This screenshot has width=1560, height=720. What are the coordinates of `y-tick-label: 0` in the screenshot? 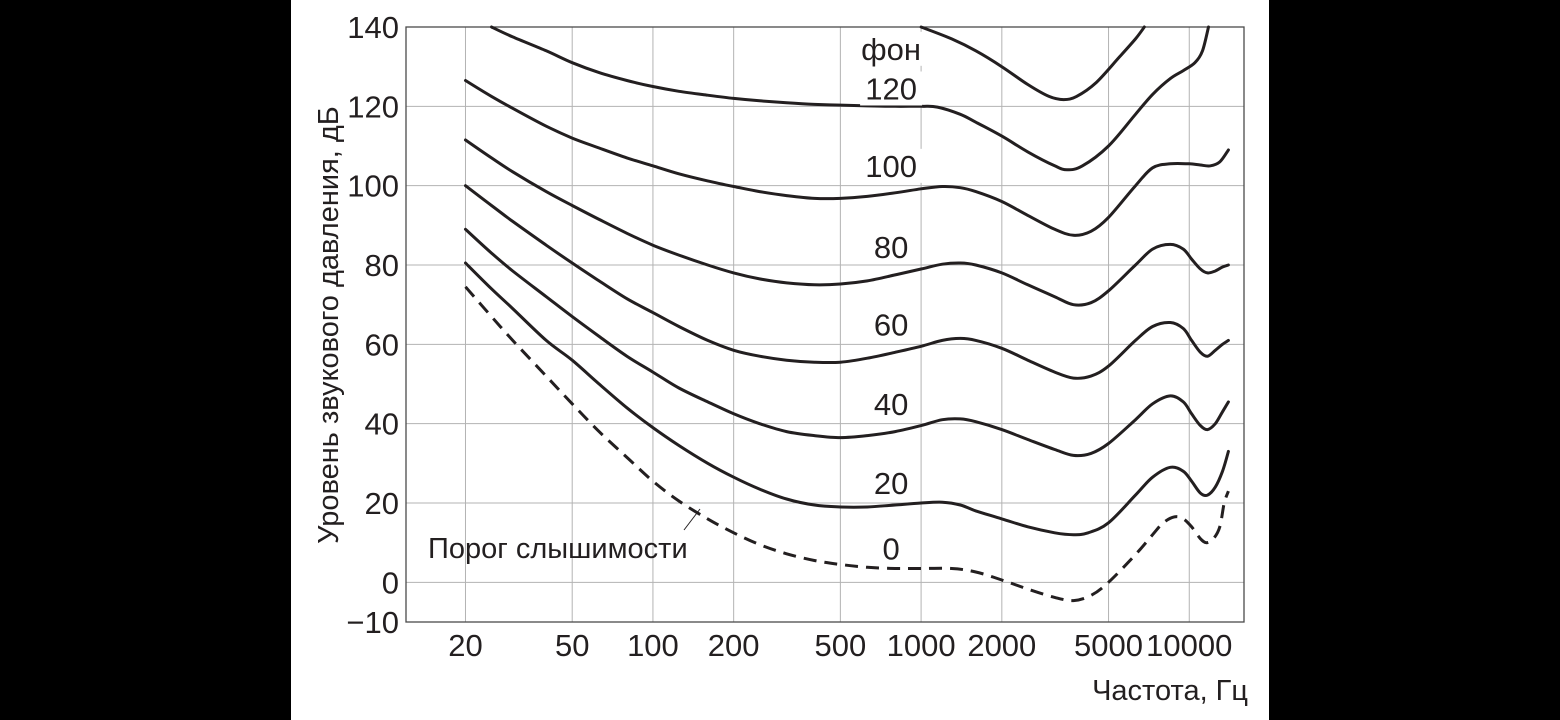 It's located at (390, 582).